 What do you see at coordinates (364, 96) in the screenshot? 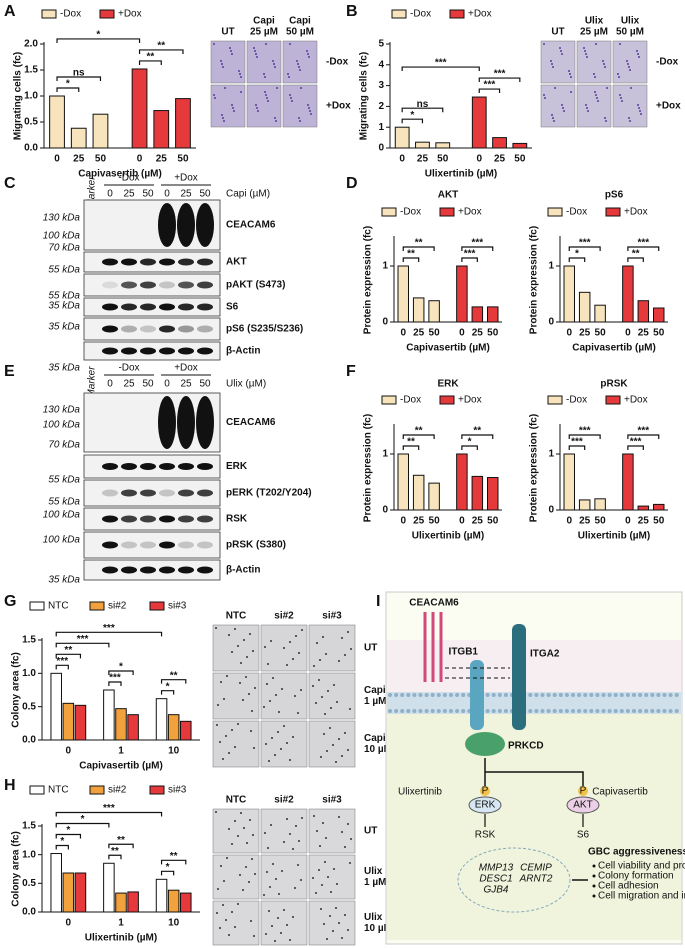
I see `y-axis-label: Migrating cells (fc)` at bounding box center [364, 96].